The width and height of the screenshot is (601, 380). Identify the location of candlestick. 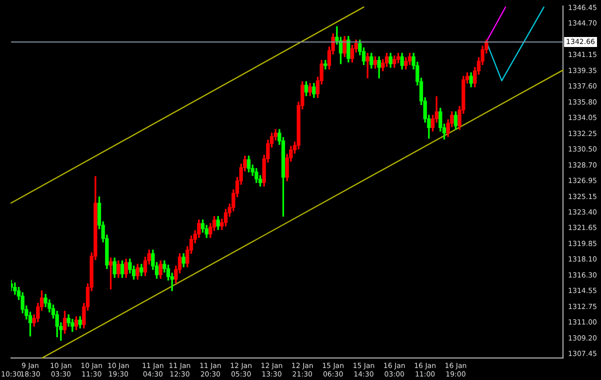
(368, 65).